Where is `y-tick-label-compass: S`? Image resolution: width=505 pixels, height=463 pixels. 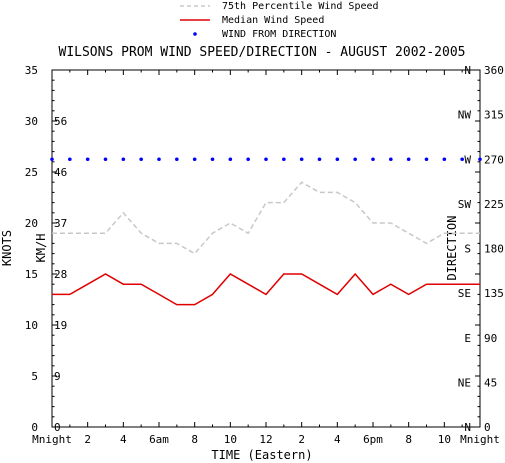
y-tick-label-compass: S is located at coordinates (467, 249).